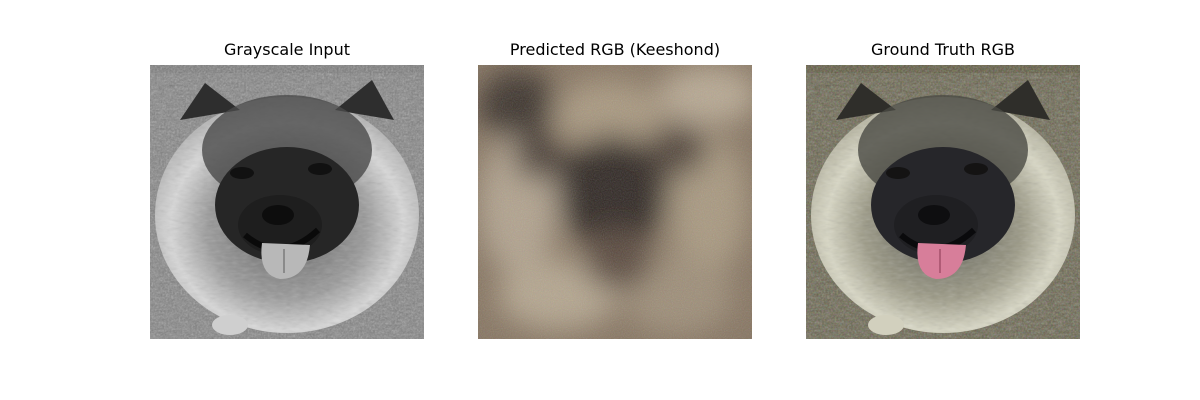  What do you see at coordinates (287, 50) in the screenshot?
I see `panel-title: Grayscale Input` at bounding box center [287, 50].